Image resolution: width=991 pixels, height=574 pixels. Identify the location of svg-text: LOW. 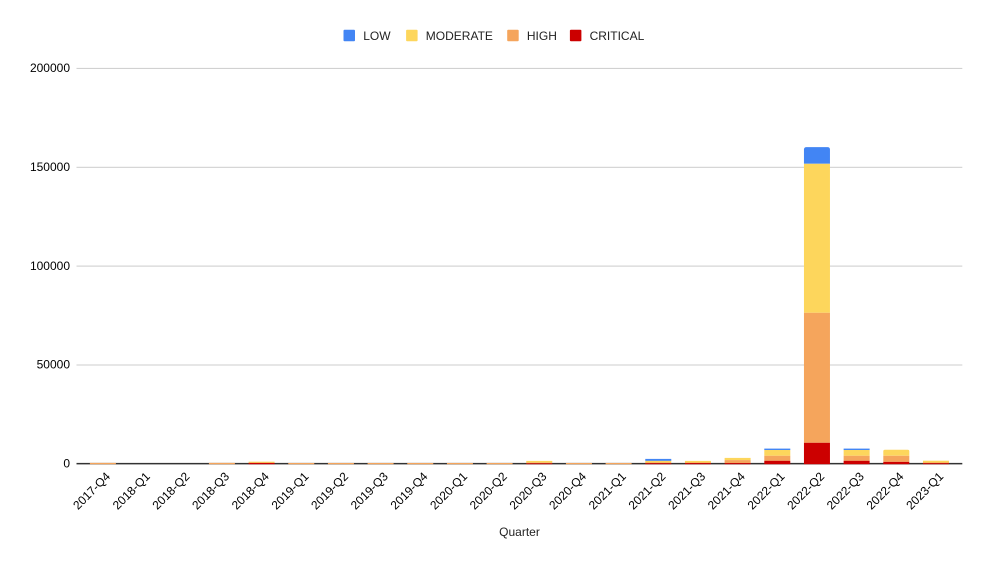
(377, 36).